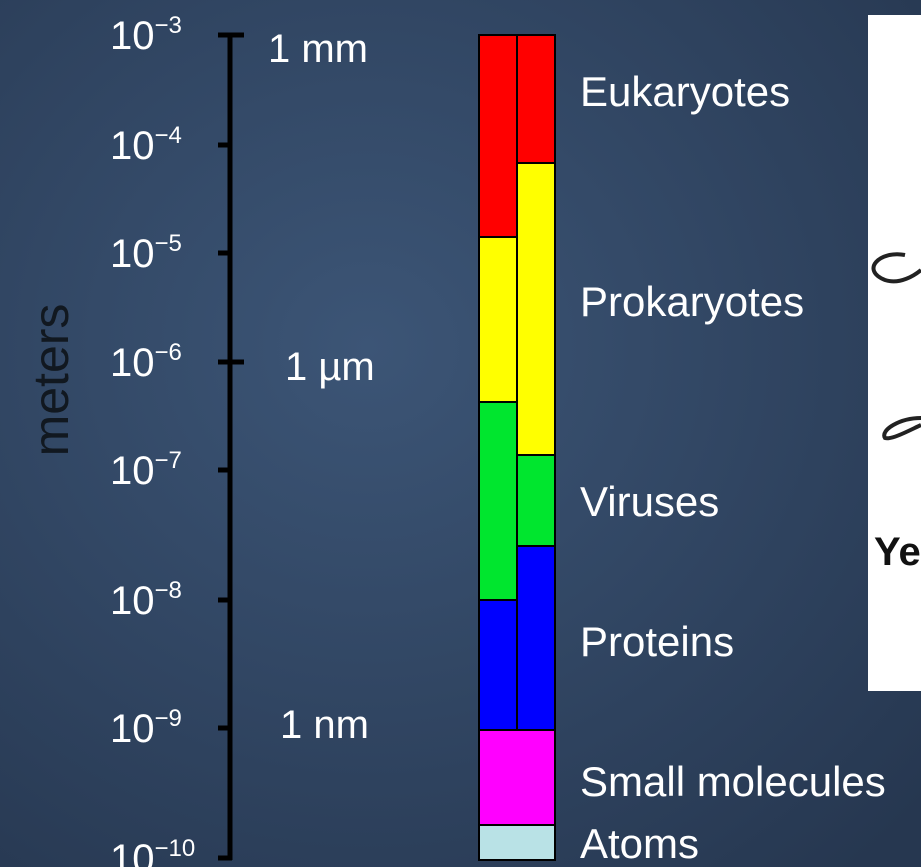 The height and width of the screenshot is (867, 921). I want to click on tick-label: 10⁻⁹, so click(146, 728).